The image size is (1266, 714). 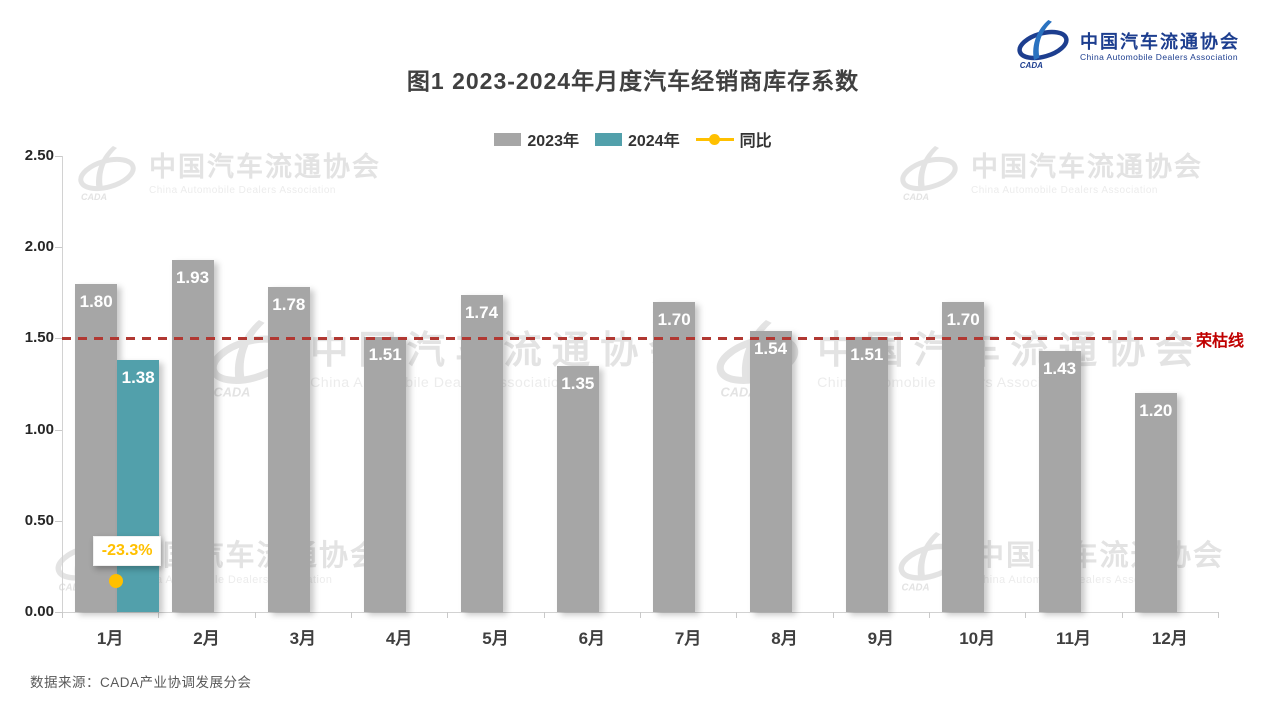 What do you see at coordinates (1155, 502) in the screenshot?
I see `bar-2023-12月` at bounding box center [1155, 502].